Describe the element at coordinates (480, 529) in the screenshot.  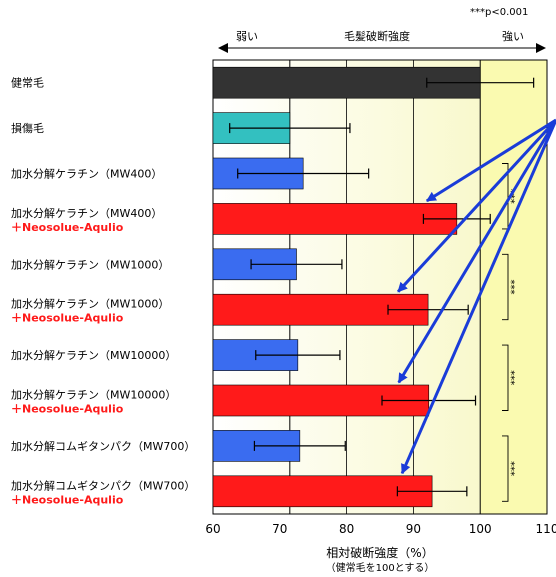
I see `x-tick-label: 100` at that location.